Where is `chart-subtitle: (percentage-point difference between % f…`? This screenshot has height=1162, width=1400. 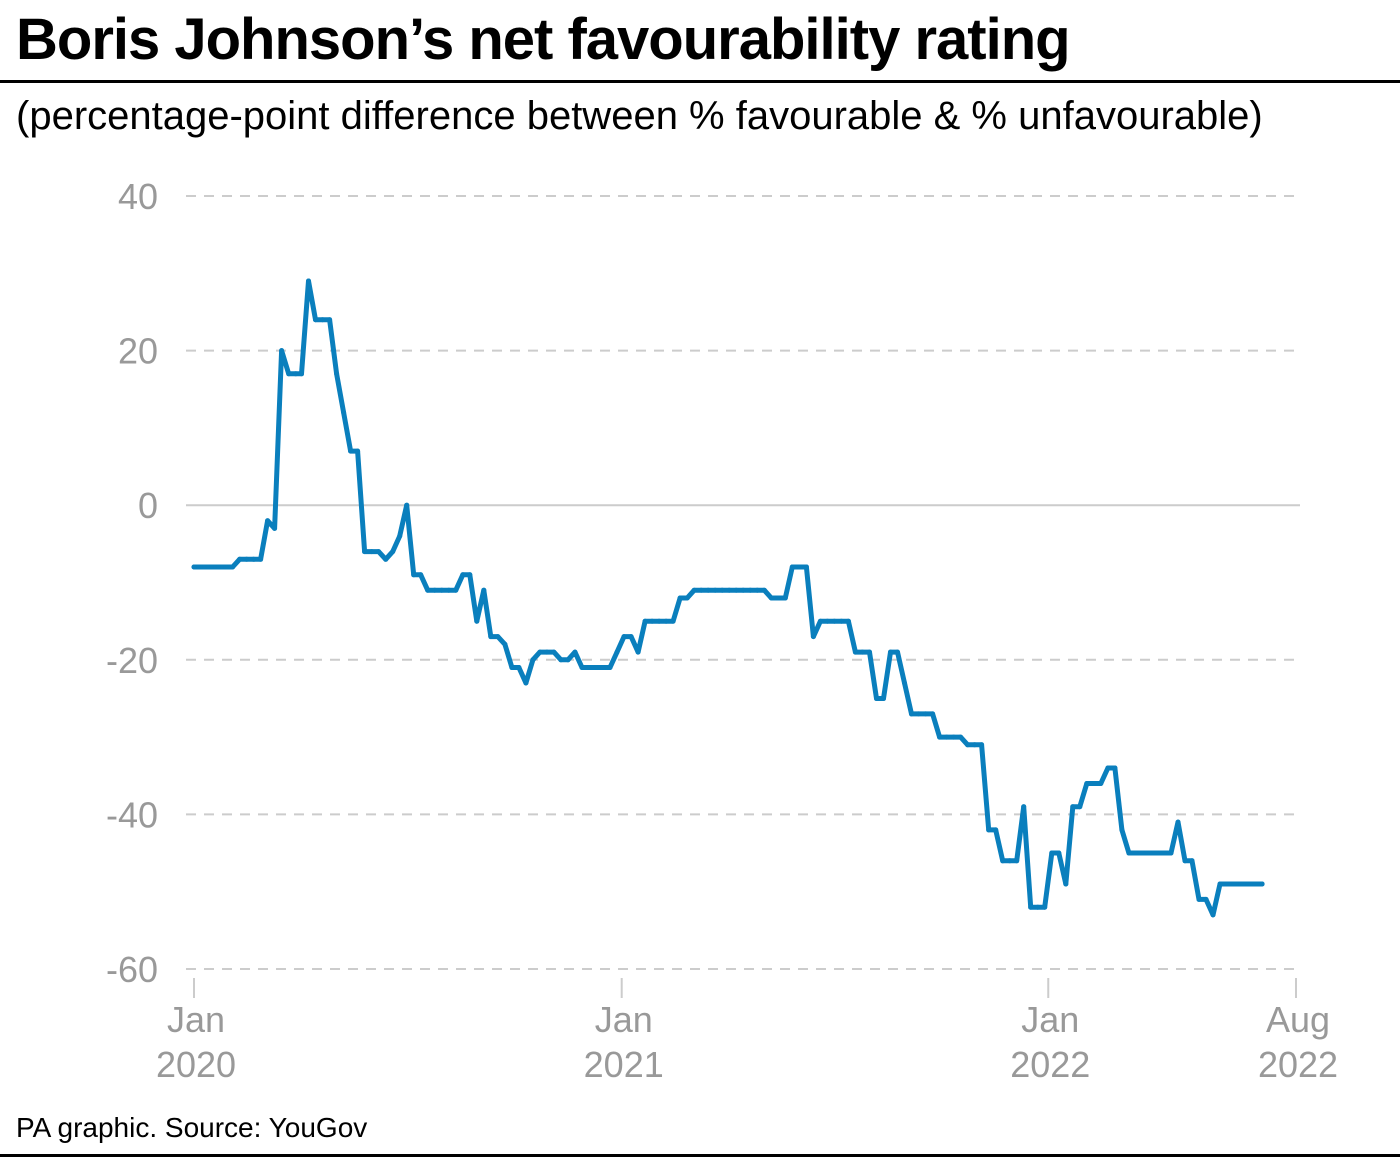
chart-subtitle: (percentage-point difference between % f… is located at coordinates (639, 116).